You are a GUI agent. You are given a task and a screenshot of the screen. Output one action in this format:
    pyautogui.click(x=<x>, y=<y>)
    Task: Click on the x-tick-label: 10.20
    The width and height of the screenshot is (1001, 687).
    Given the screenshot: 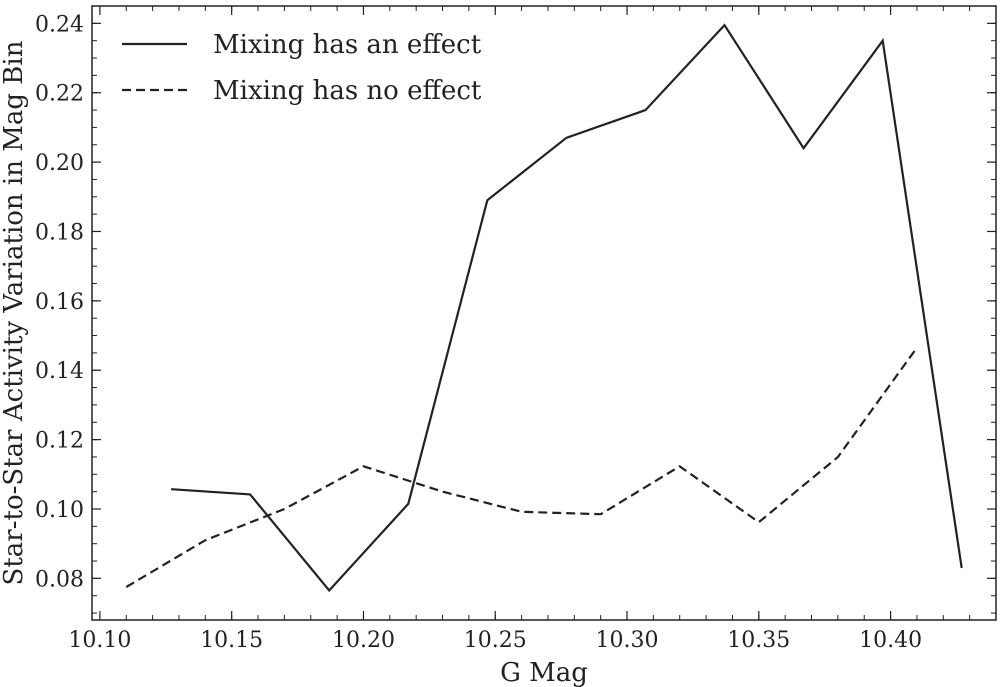 What is the action you would take?
    pyautogui.click(x=363, y=640)
    